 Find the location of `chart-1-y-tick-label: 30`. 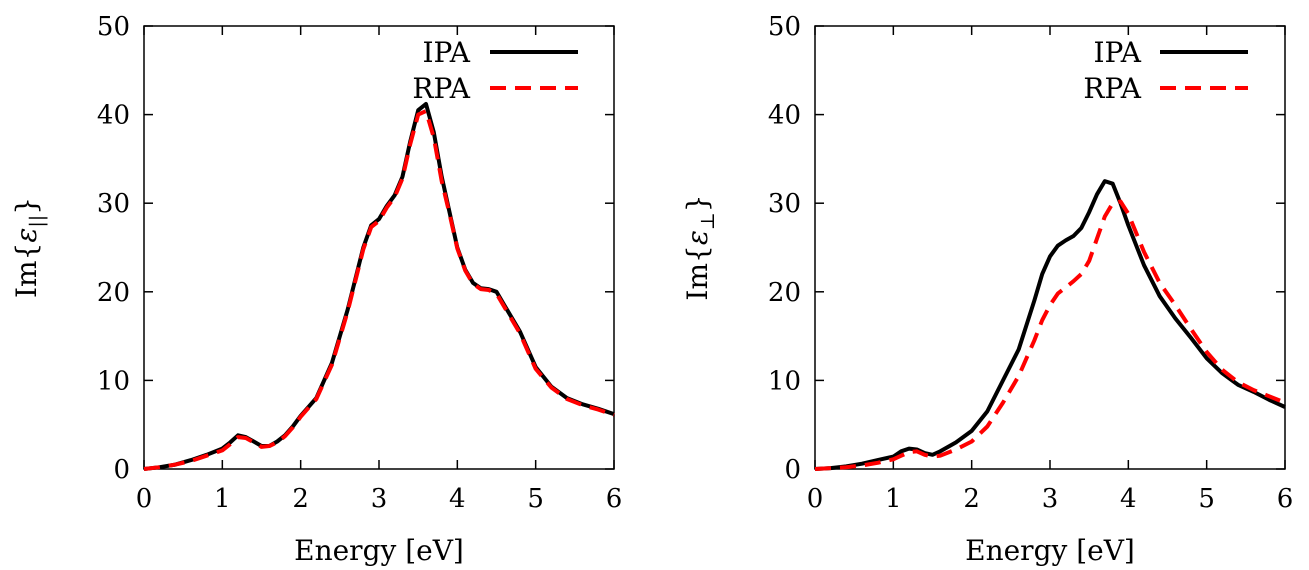

chart-1-y-tick-label: 30 is located at coordinates (784, 204).